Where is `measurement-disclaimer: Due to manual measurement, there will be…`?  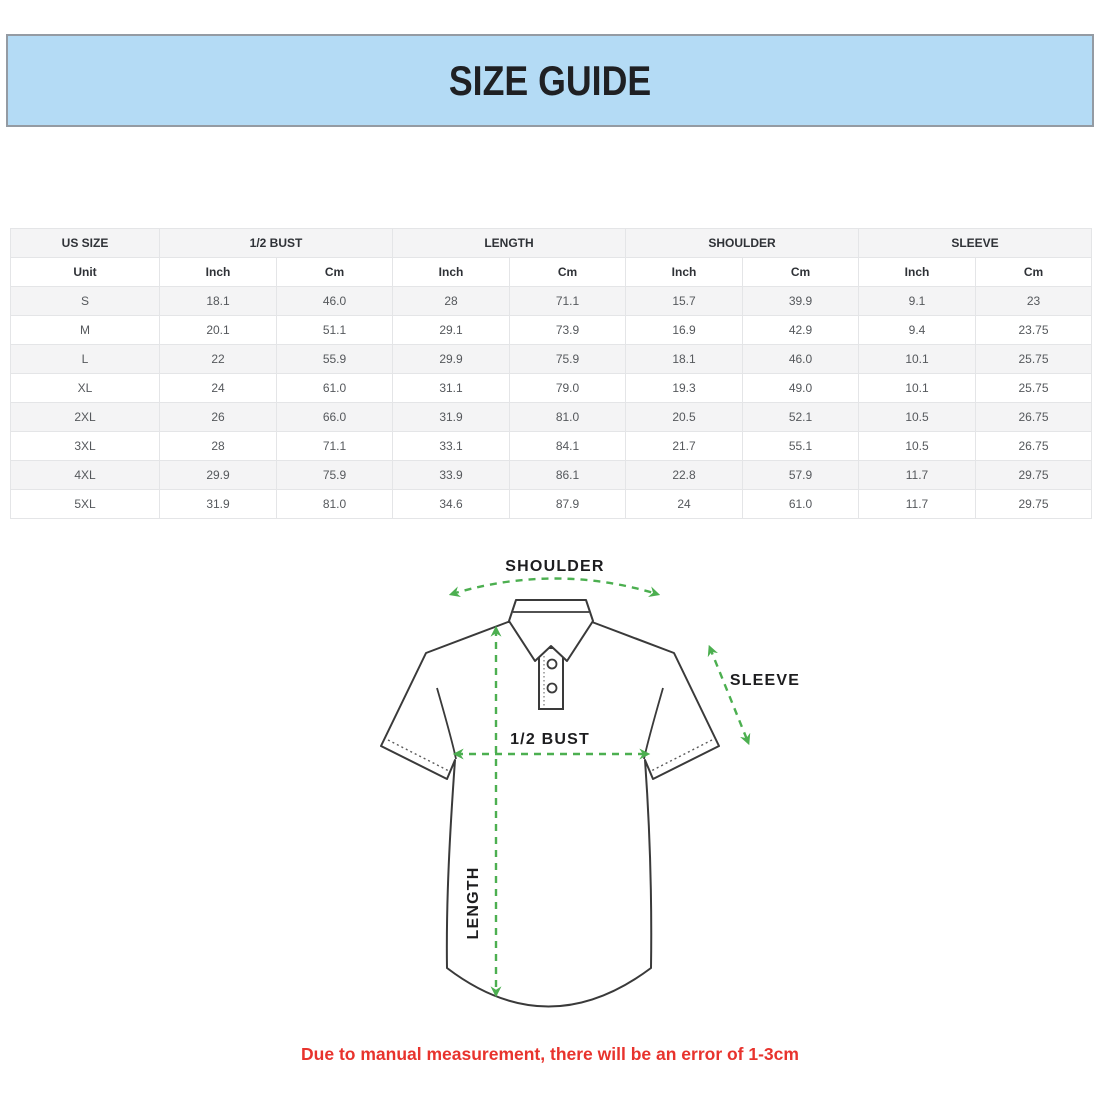 measurement-disclaimer: Due to manual measurement, there will be… is located at coordinates (550, 1054).